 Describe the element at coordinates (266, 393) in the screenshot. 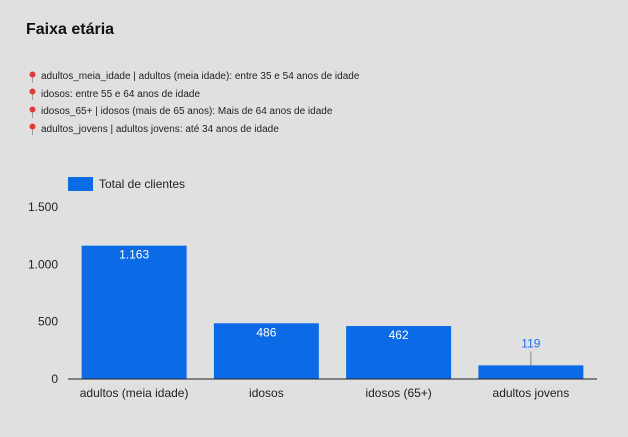

I see `x-tick-label: idosos` at that location.